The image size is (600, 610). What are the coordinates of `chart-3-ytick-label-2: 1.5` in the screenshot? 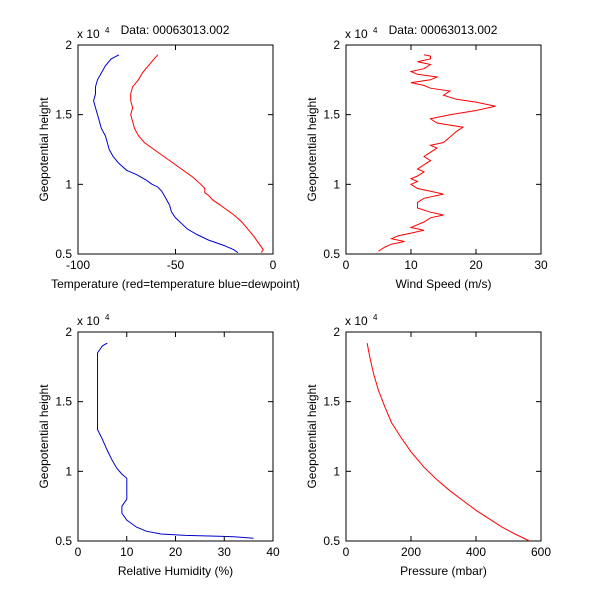 It's located at (331, 402).